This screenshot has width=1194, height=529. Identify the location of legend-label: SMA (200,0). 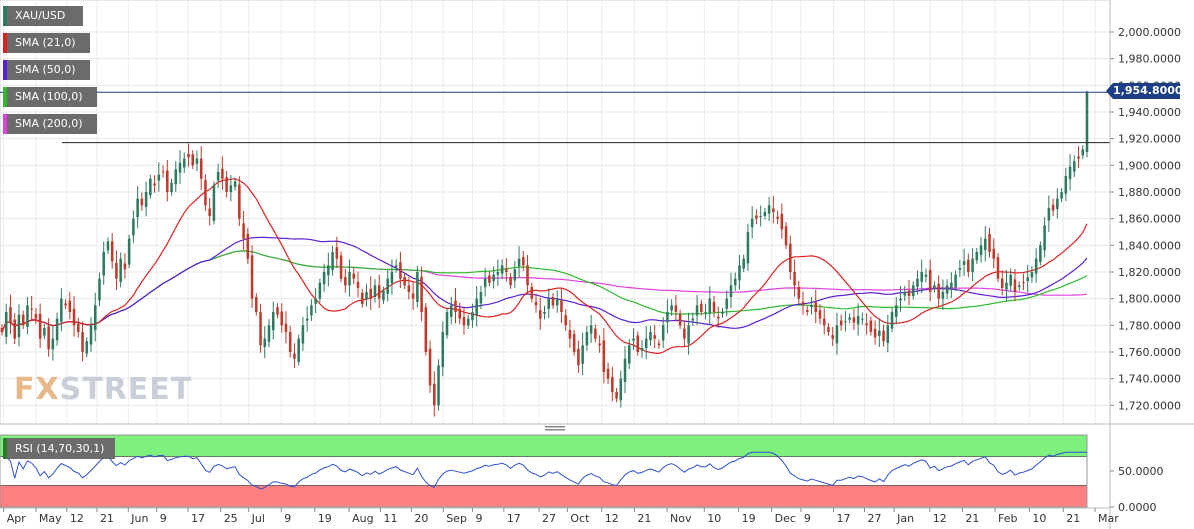
(49, 123).